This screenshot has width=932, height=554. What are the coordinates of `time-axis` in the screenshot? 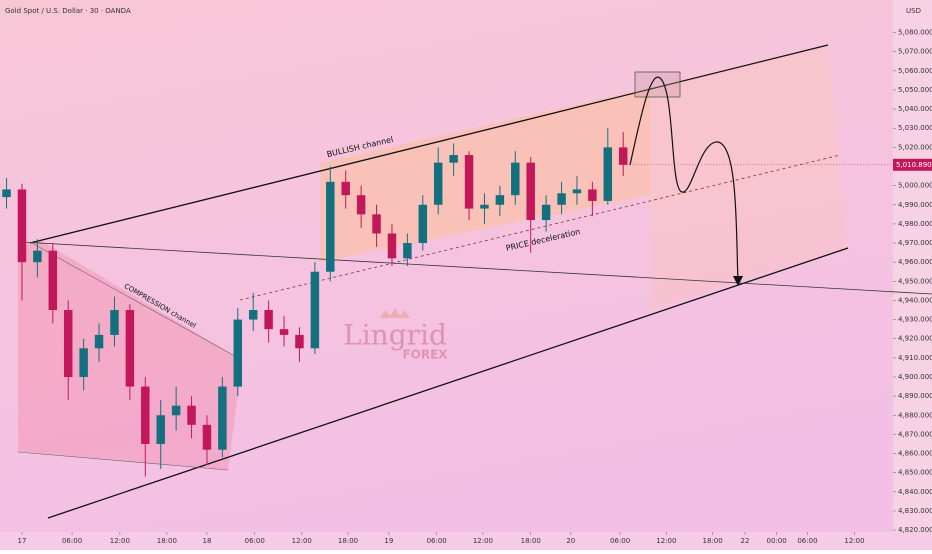 It's located at (466, 541).